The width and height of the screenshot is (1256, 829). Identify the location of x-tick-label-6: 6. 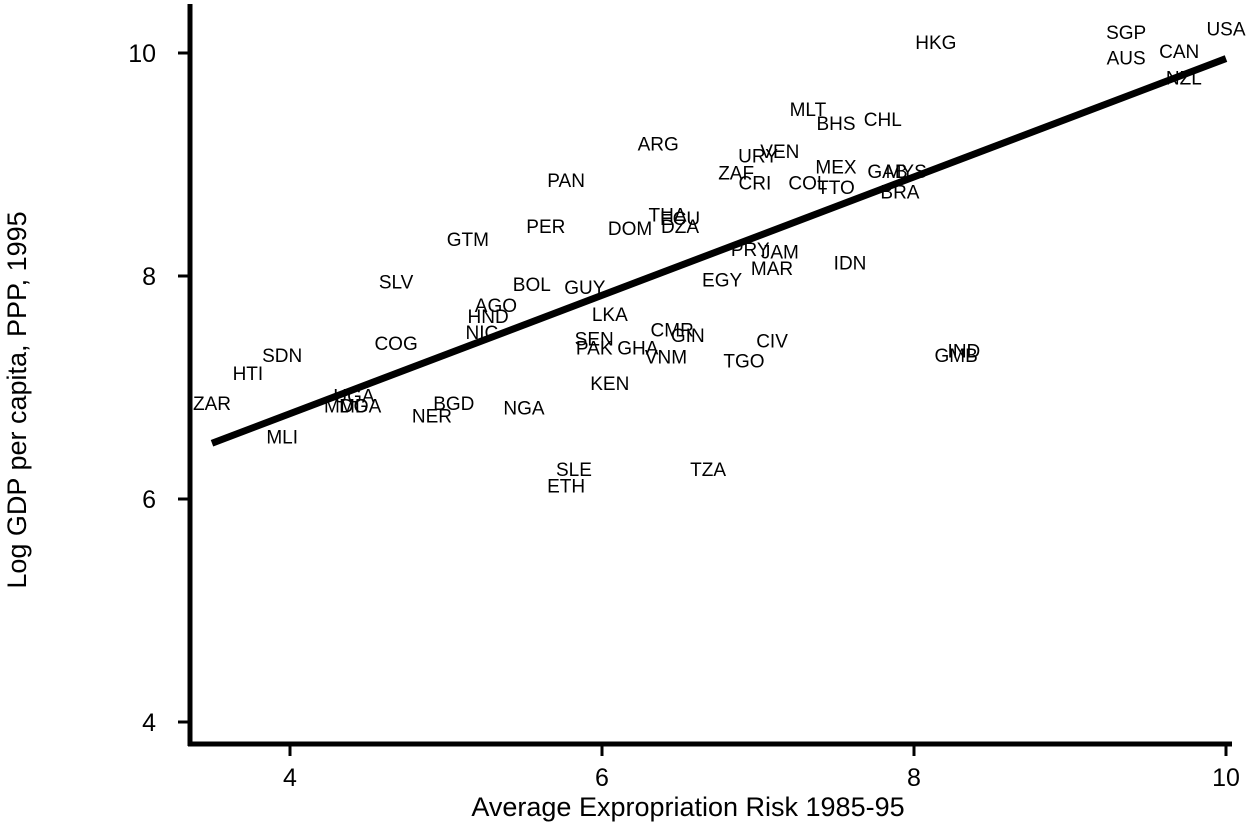
(602, 778).